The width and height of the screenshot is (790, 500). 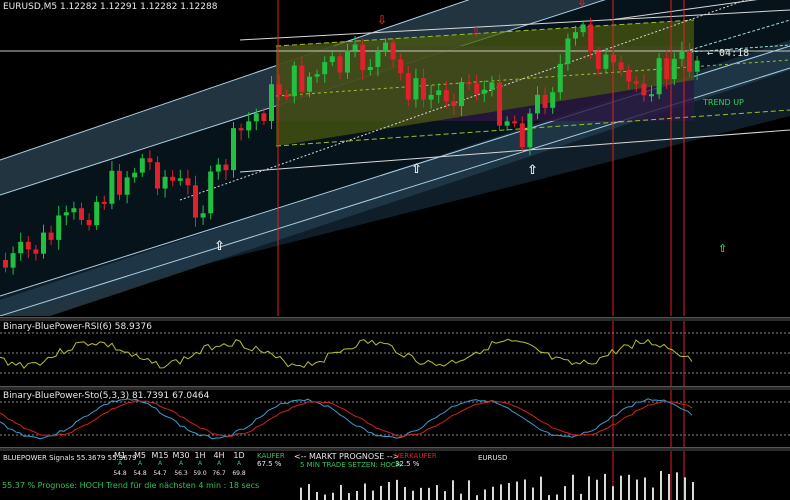 I want to click on zone-line-top, so click(x=485, y=33).